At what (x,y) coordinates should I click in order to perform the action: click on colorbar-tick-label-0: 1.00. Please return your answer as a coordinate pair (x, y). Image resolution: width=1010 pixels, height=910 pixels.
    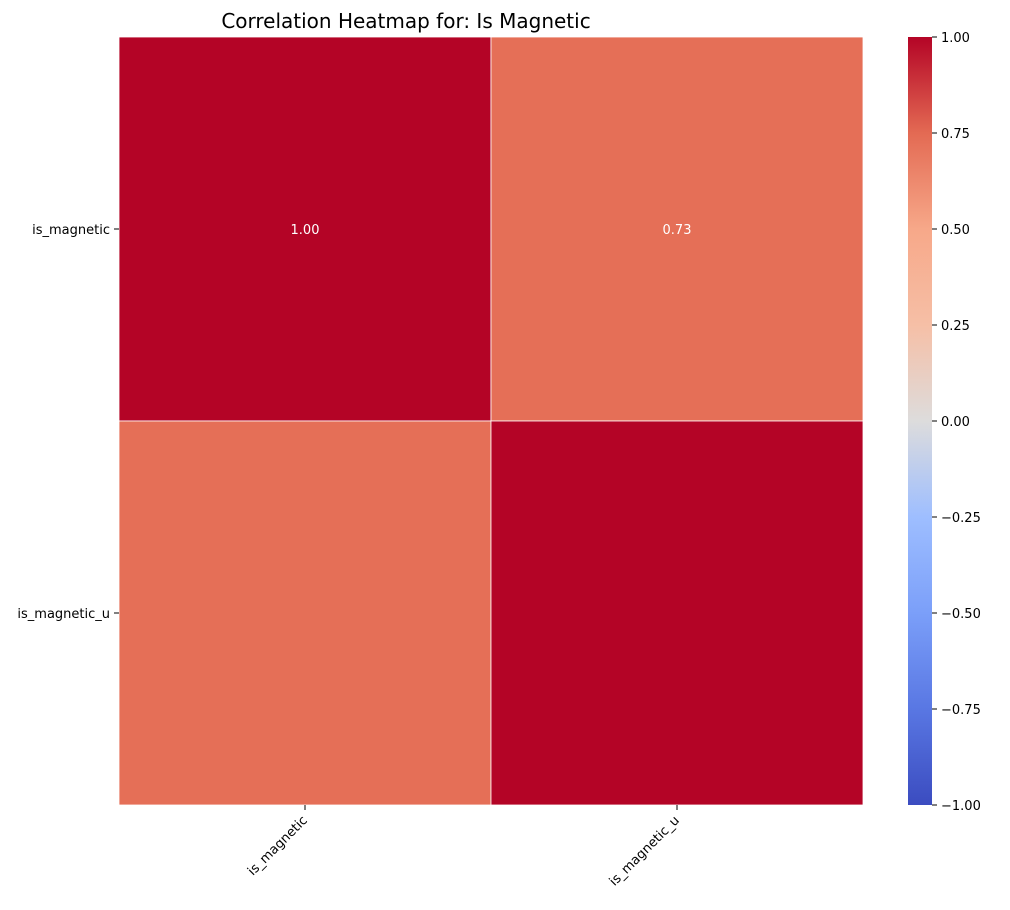
    Looking at the image, I should click on (955, 38).